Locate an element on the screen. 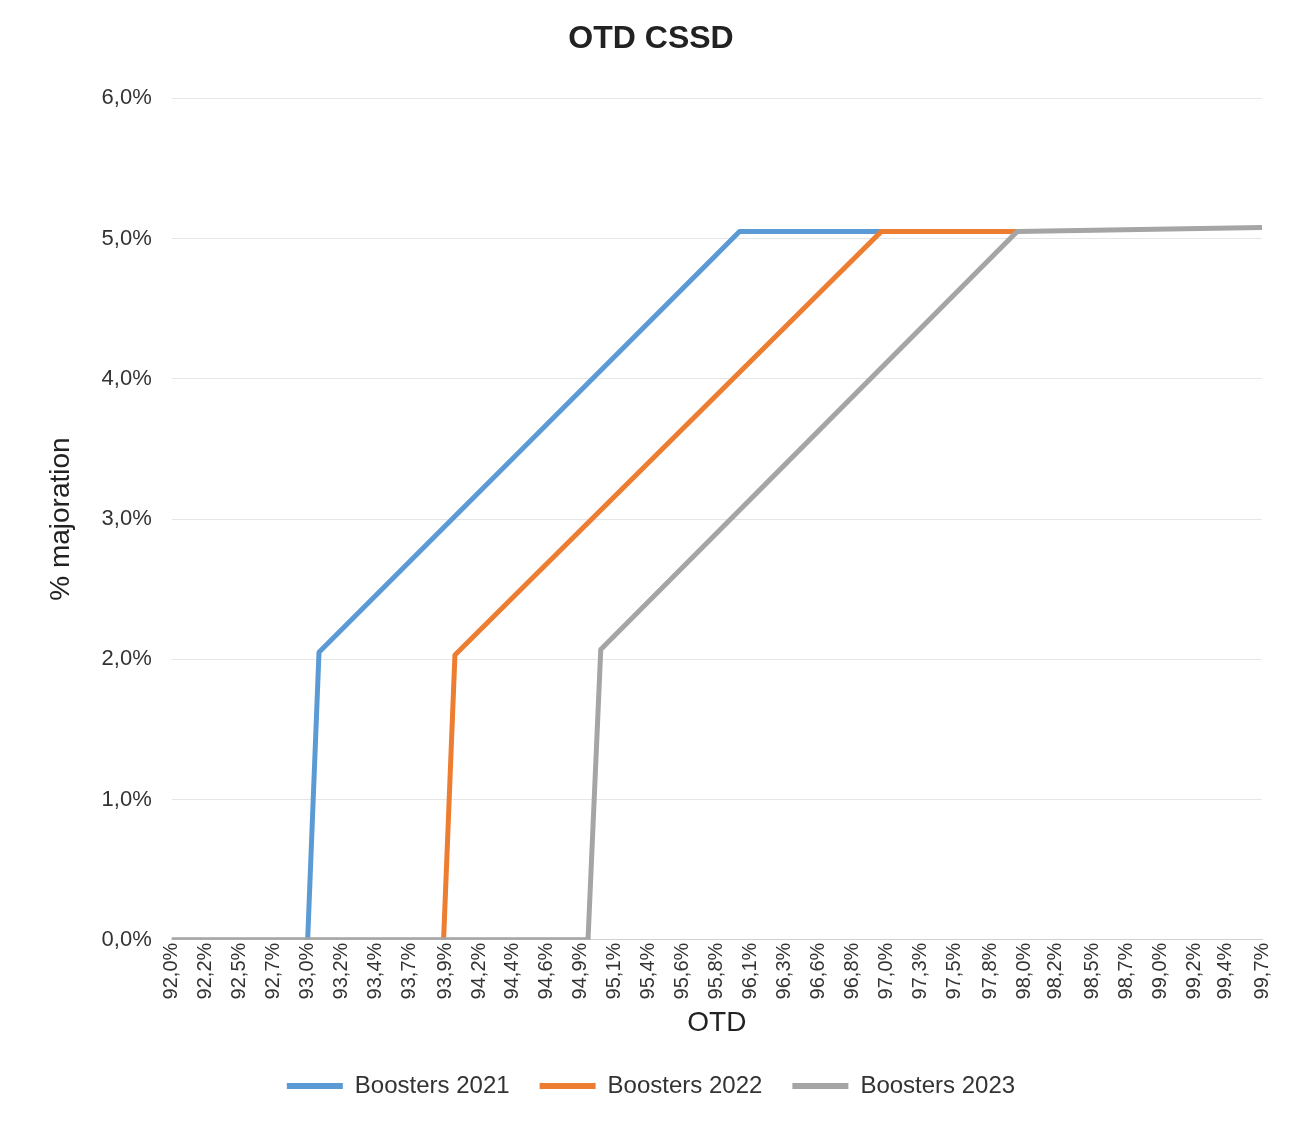  x-tick-label: 96,8% is located at coordinates (851, 971).